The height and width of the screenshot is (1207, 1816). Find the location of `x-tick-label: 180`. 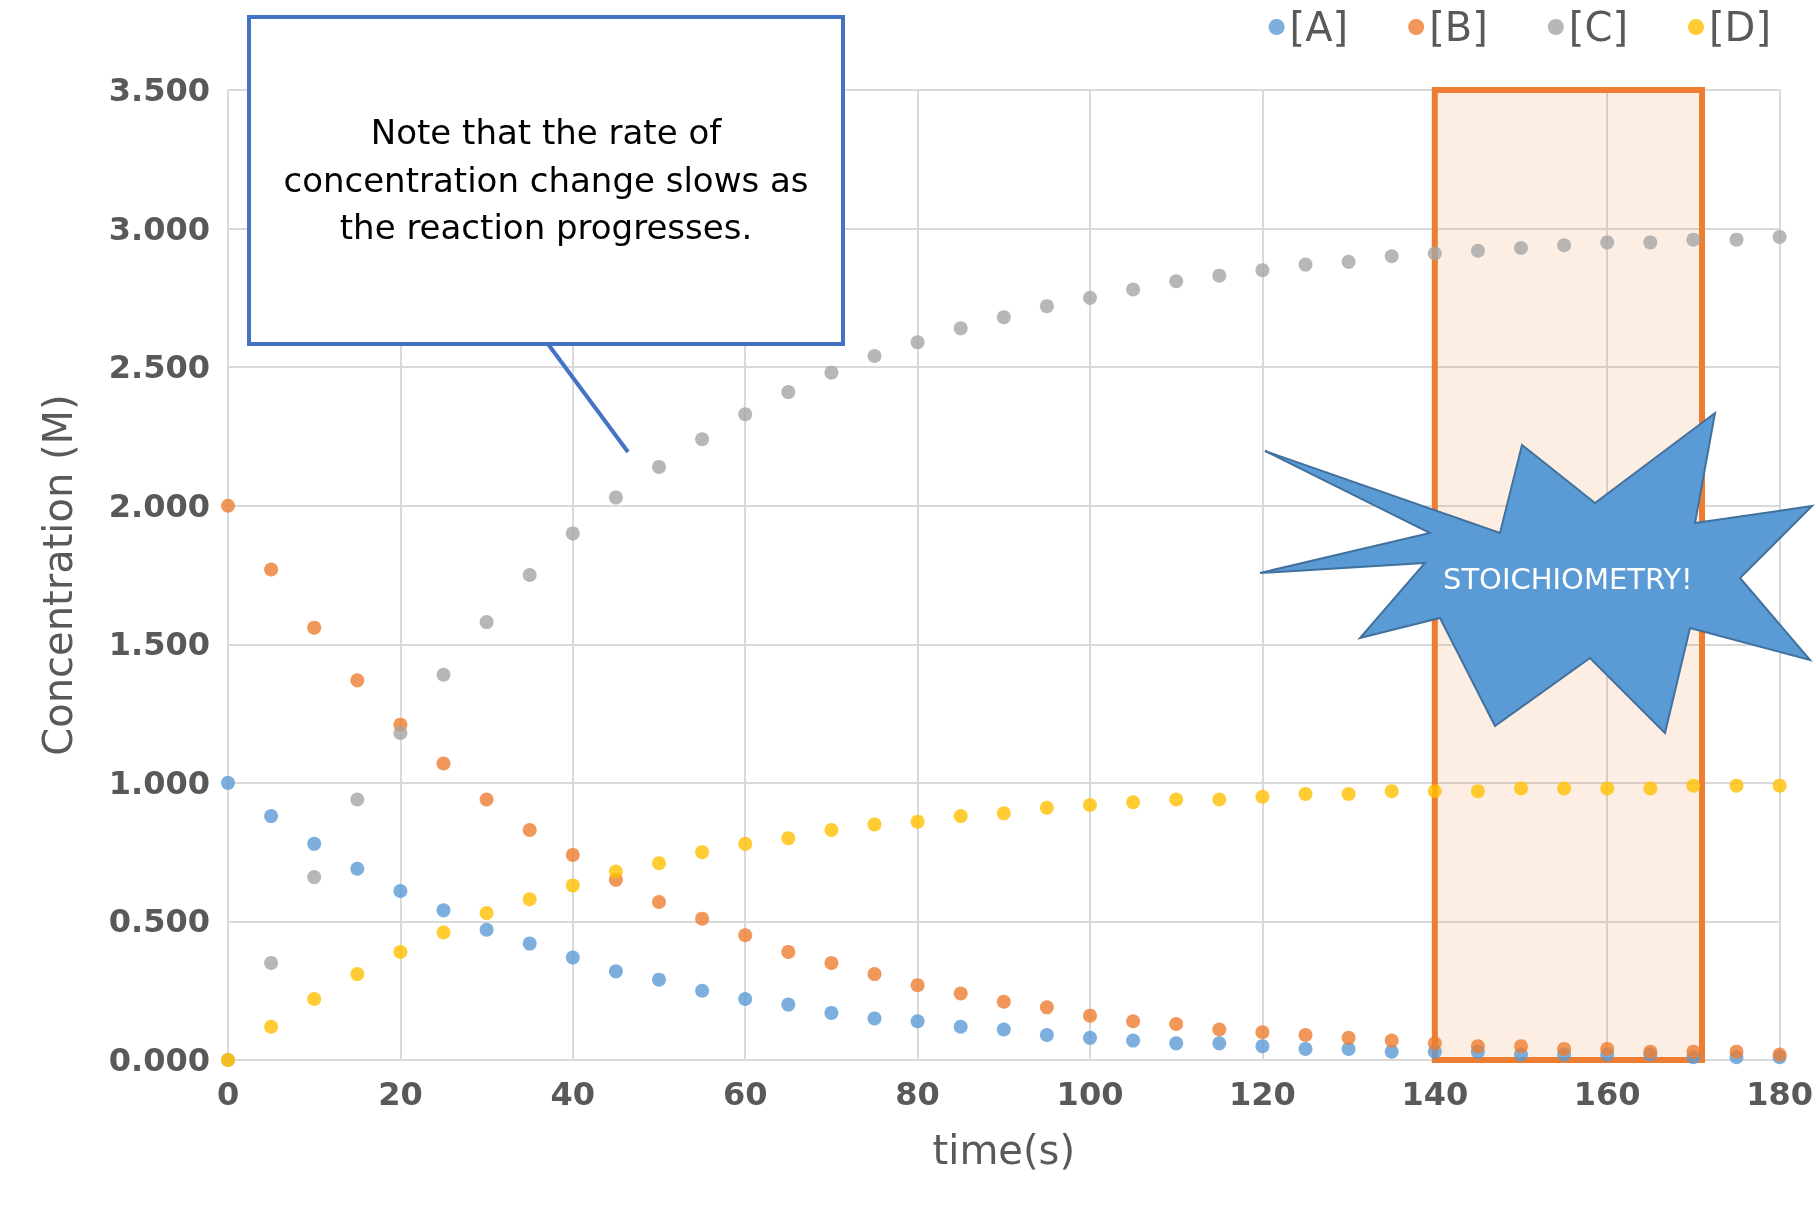

x-tick-label: 180 is located at coordinates (1779, 1094).